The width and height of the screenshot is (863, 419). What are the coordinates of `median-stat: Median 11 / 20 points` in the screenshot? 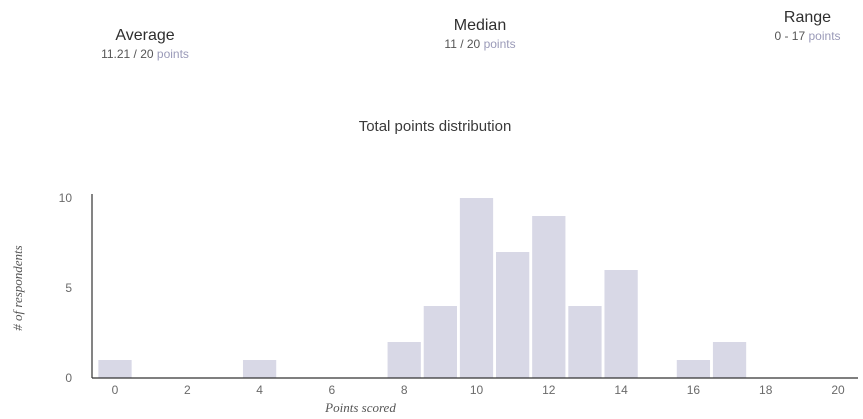 It's located at (480, 34).